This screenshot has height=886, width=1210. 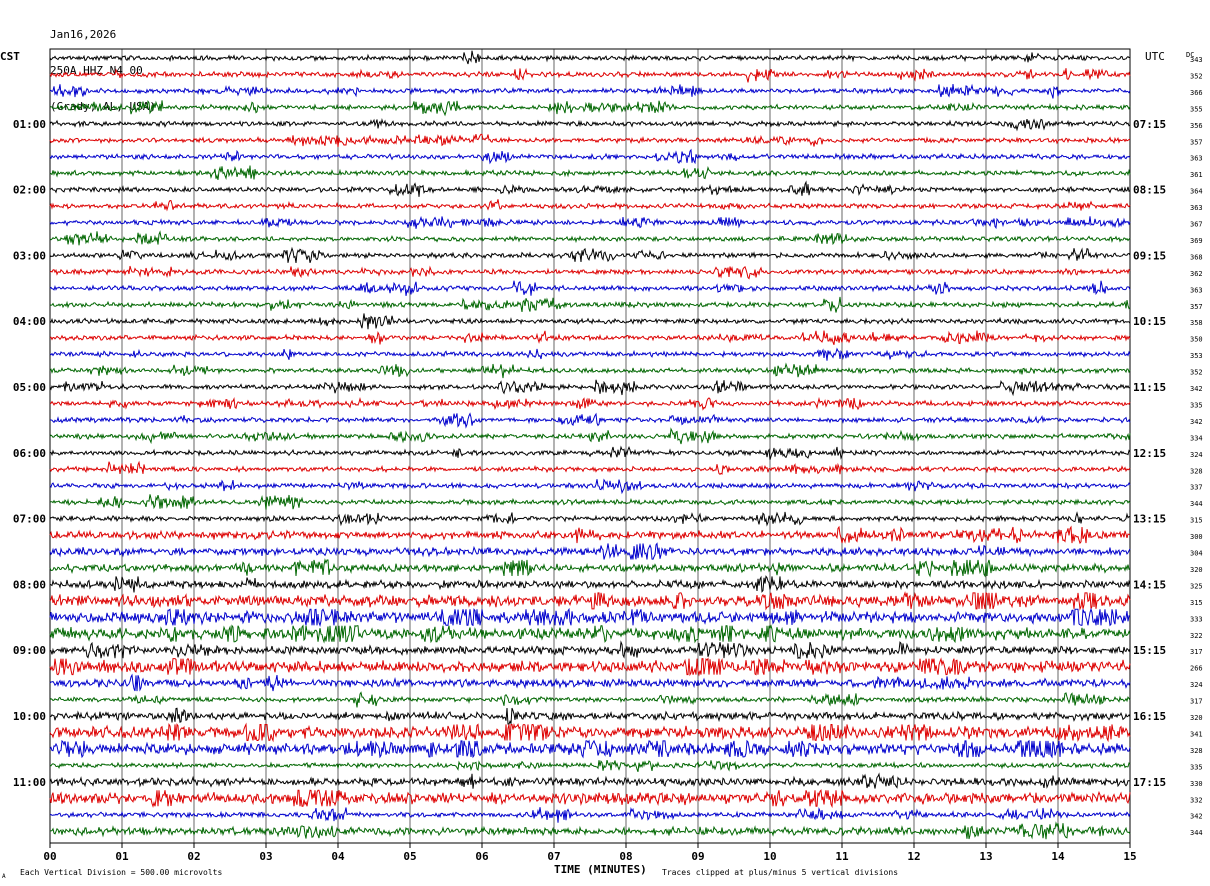 What do you see at coordinates (1196, 784) in the screenshot?
I see `dc-offset-label: 330` at bounding box center [1196, 784].